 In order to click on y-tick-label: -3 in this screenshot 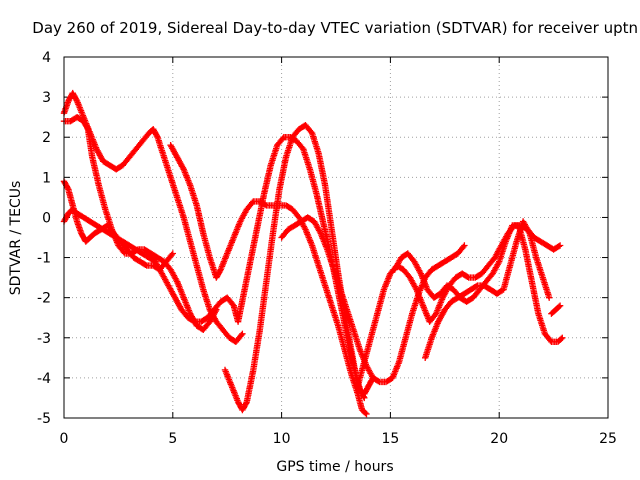, I will do `click(44, 339)`.